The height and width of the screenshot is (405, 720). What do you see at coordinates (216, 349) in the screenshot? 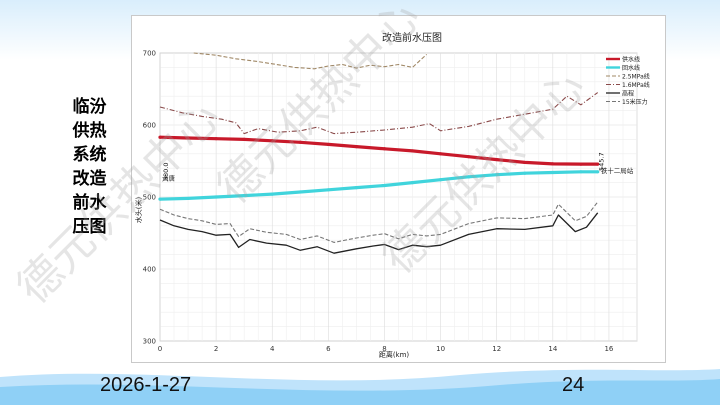
I see `x-tick-label: 2` at bounding box center [216, 349].